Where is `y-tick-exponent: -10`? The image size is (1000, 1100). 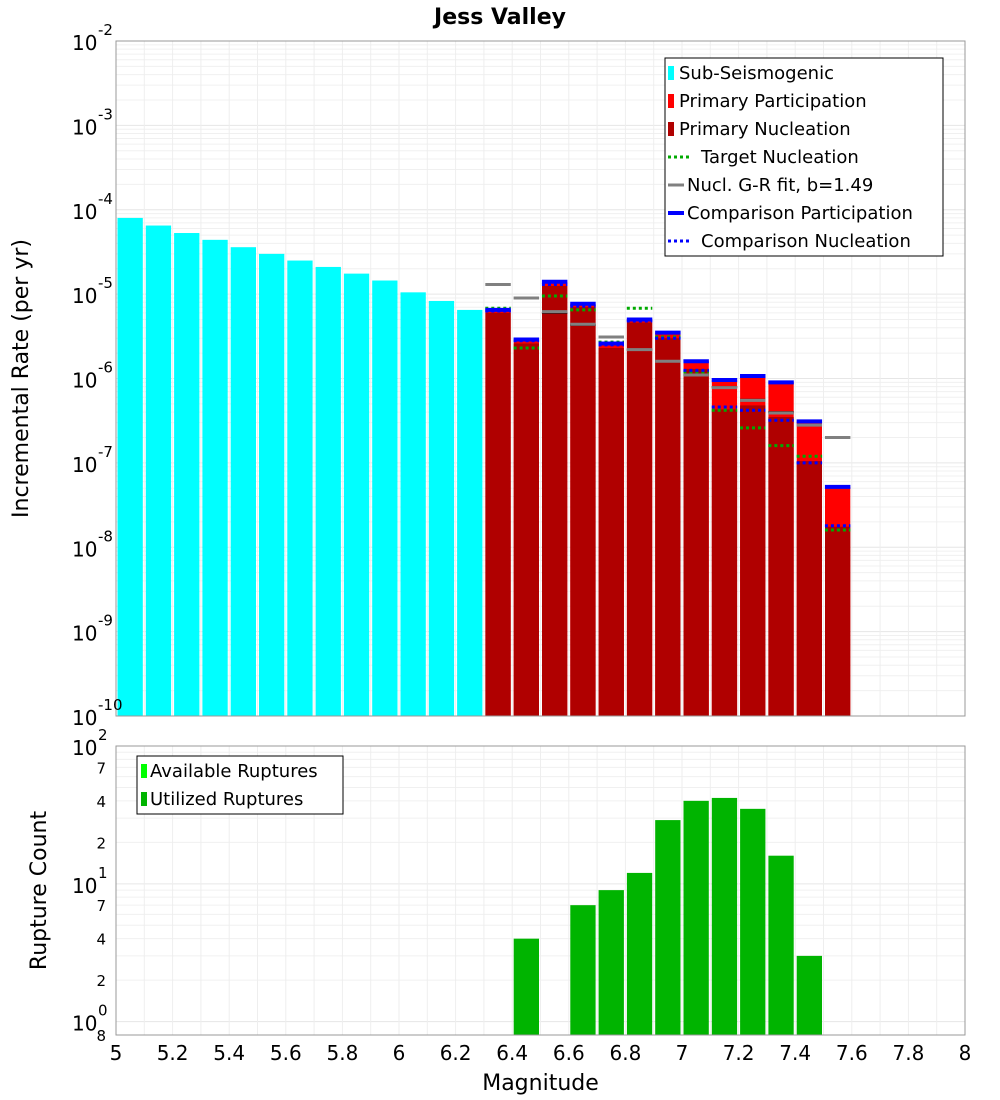
y-tick-exponent: -10 is located at coordinates (110, 705).